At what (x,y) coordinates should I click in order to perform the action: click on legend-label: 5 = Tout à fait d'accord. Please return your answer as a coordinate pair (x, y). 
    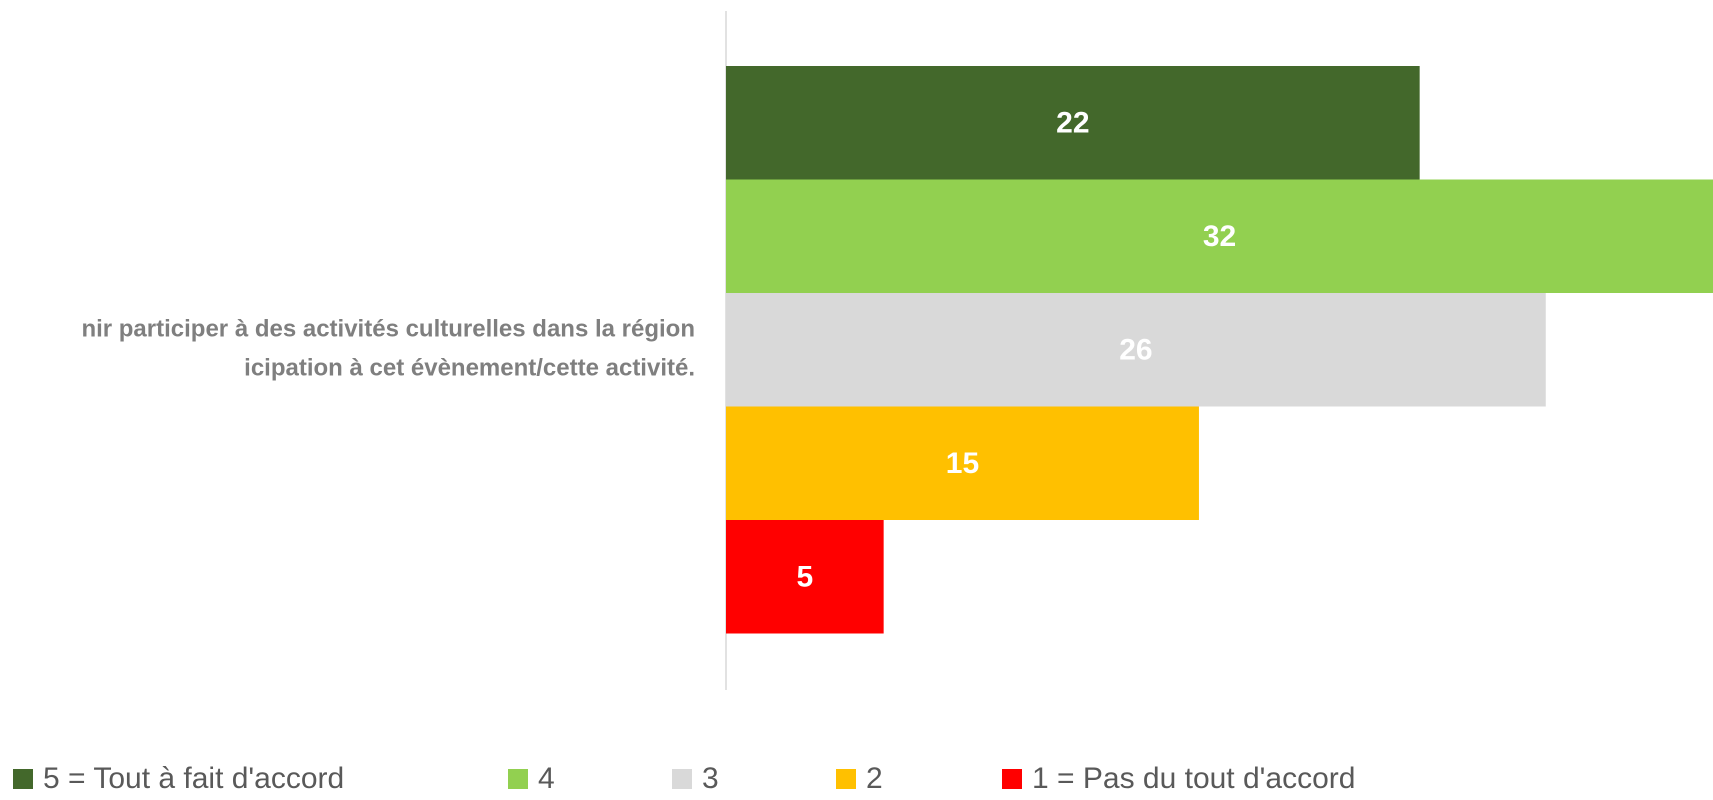
    Looking at the image, I should click on (193, 778).